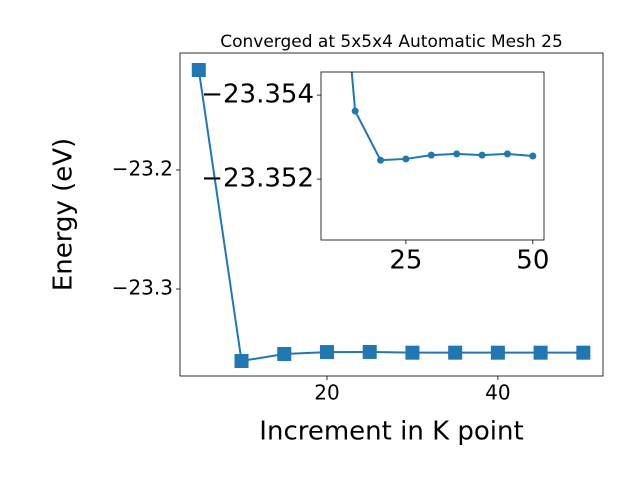 The width and height of the screenshot is (640, 480). I want to click on x-tick-label: 25, so click(405, 261).